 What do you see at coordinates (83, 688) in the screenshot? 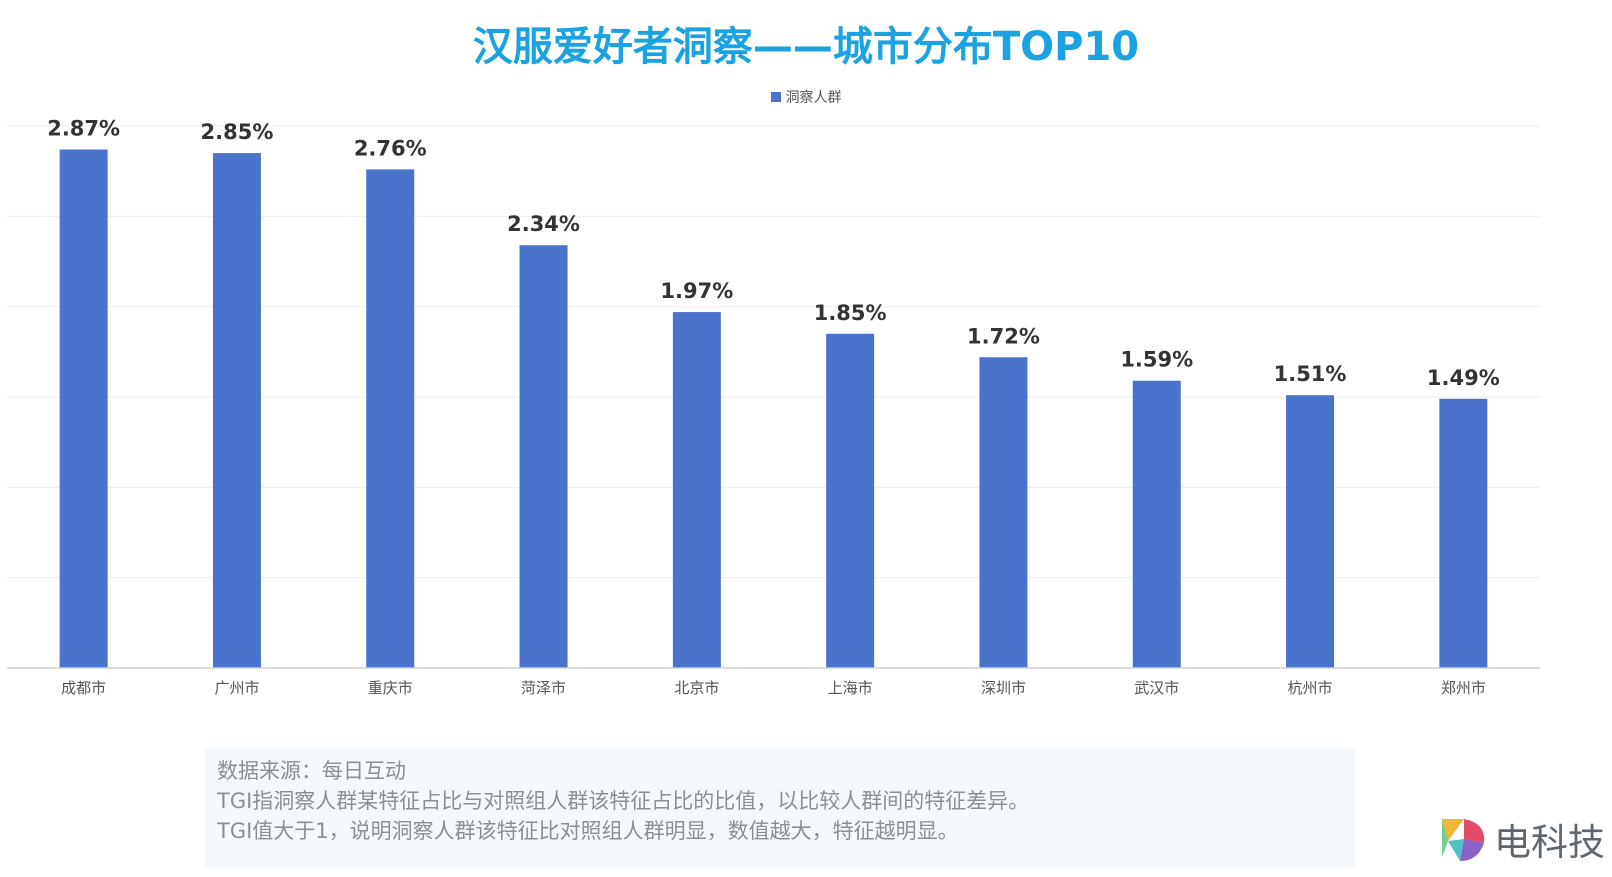
I see `x-tick-label: 成都市` at bounding box center [83, 688].